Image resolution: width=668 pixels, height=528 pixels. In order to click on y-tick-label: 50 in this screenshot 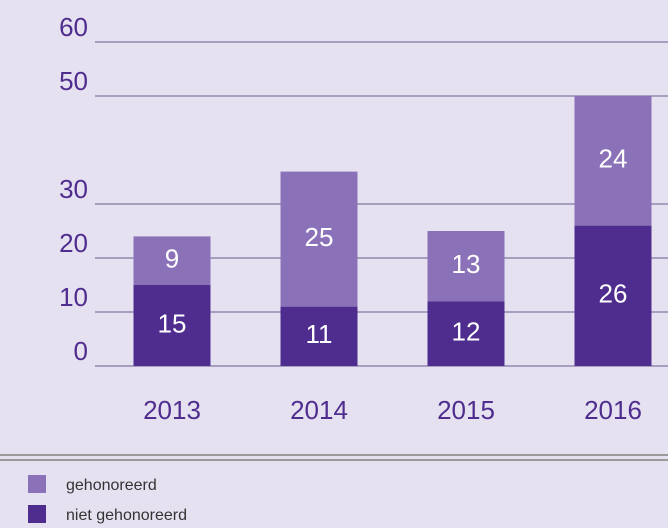, I will do `click(73, 81)`.